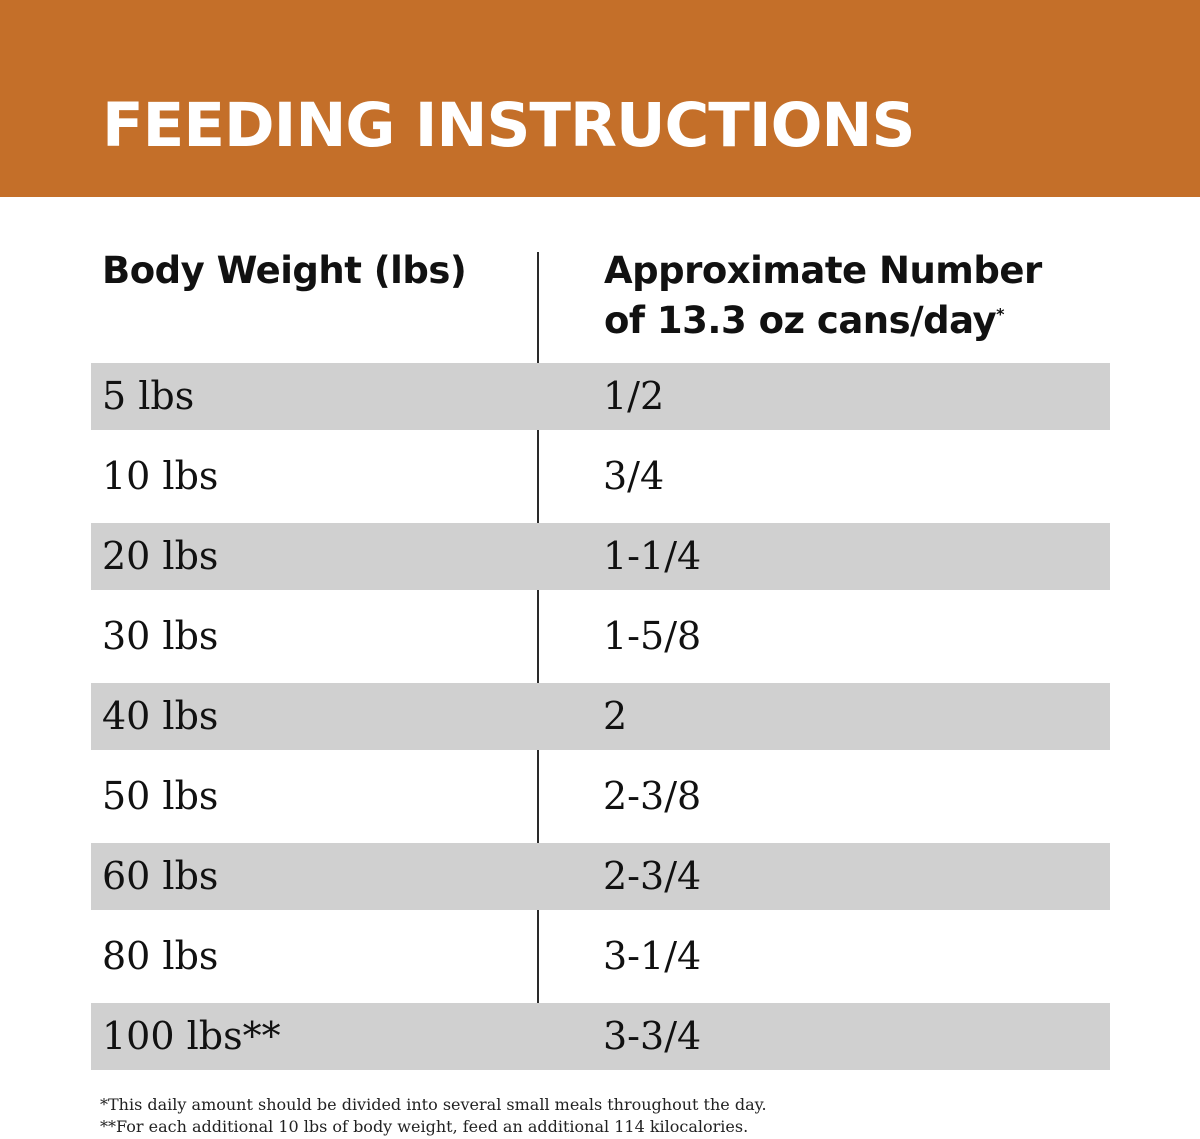  I want to click on cell-cans-per-day: 2-3/4, so click(652, 876).